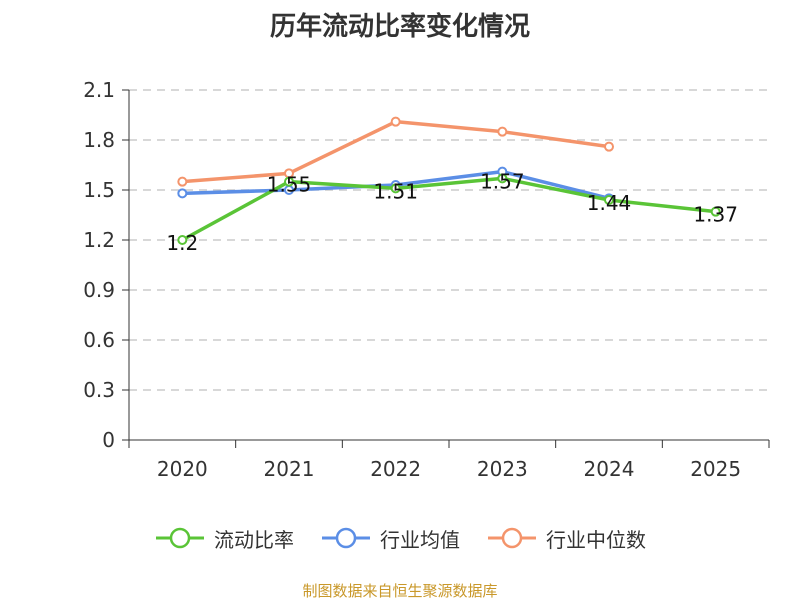  I want to click on legend-item-1: 行业均值, so click(390, 538).